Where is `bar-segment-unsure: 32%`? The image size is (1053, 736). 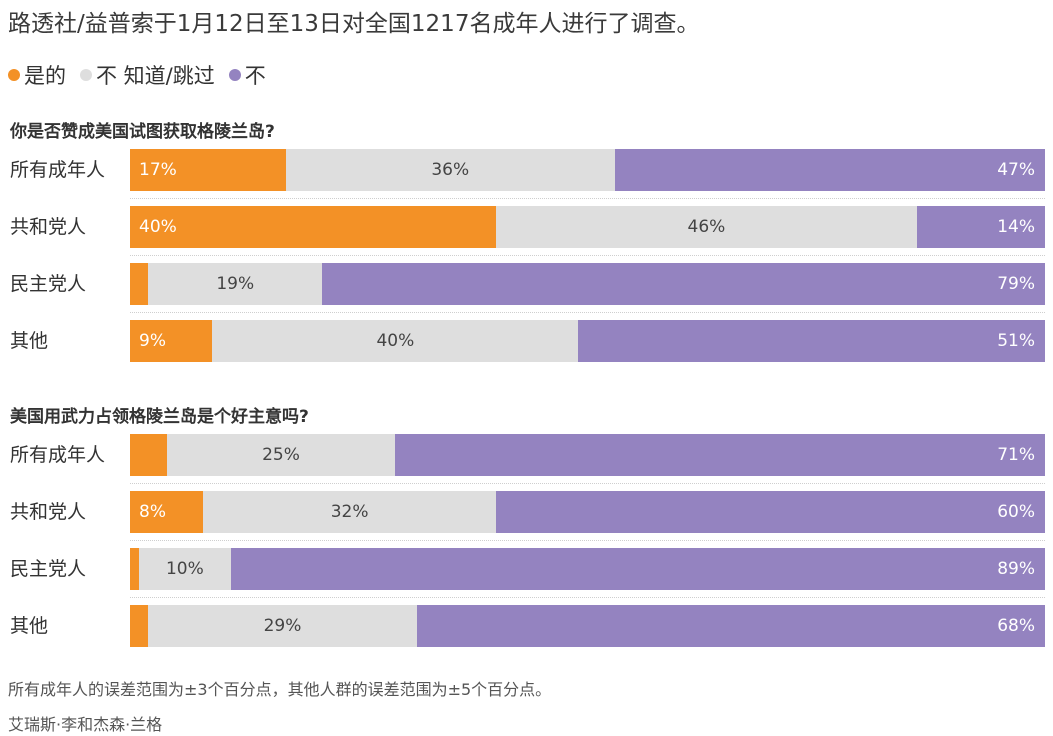
bar-segment-unsure: 32% is located at coordinates (349, 512).